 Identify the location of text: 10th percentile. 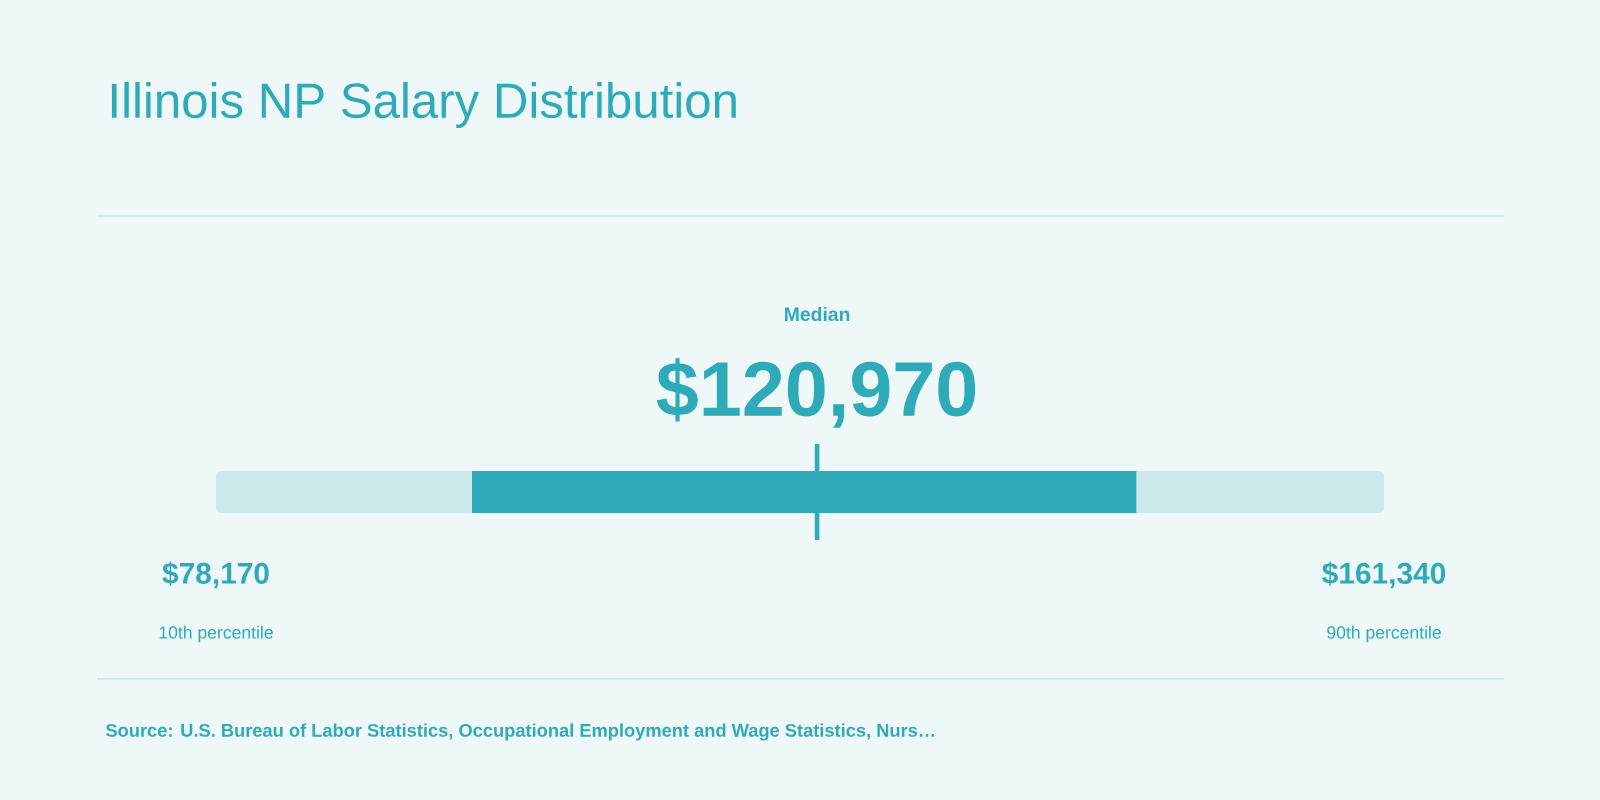
(216, 634).